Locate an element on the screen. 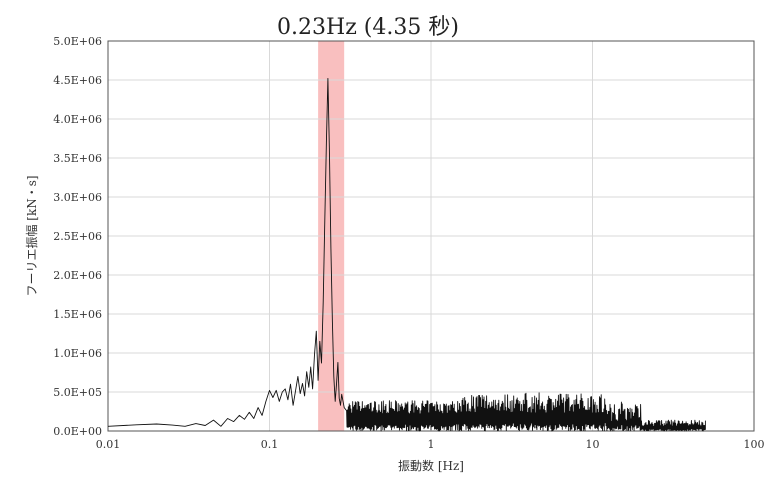  x-tick-labels: 0.01 0.1 1 10 100 is located at coordinates (430, 444).